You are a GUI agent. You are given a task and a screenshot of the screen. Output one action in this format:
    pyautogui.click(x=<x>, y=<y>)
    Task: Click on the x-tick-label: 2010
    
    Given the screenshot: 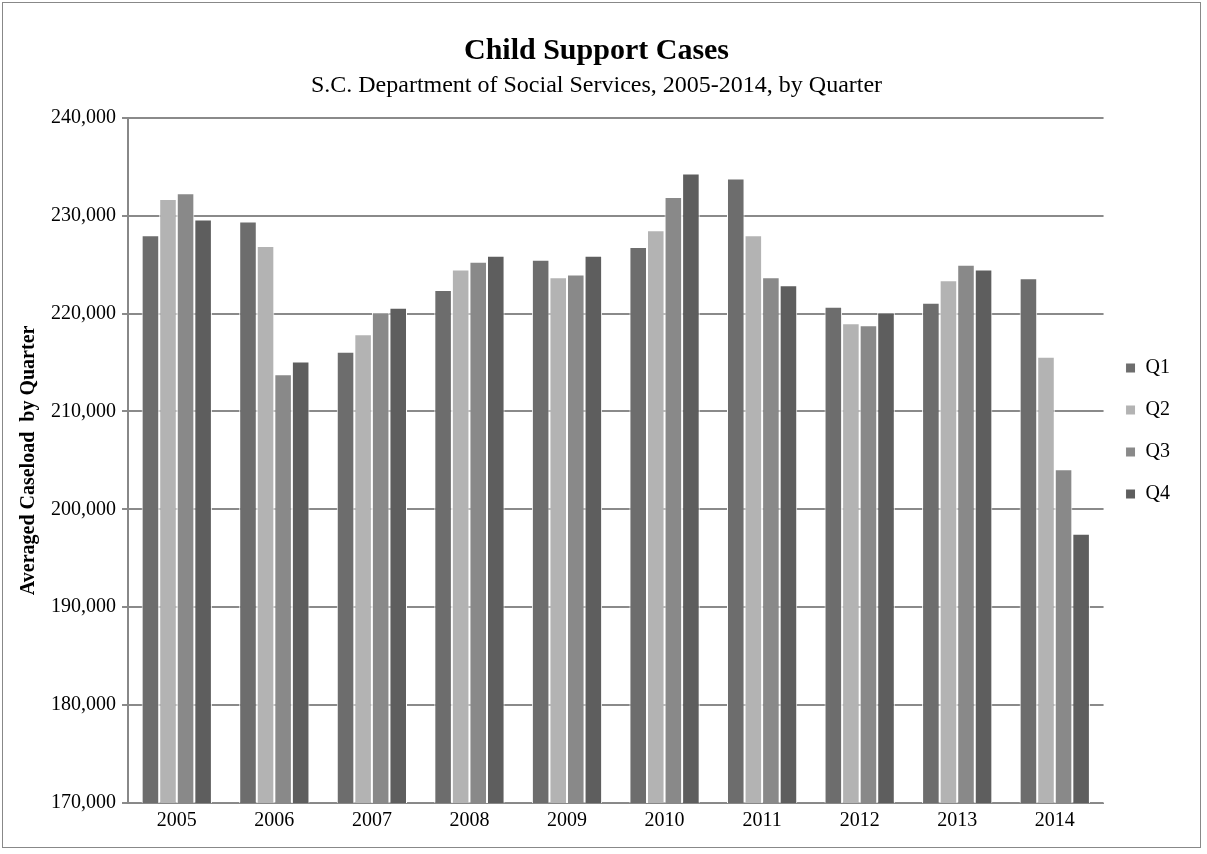 What is the action you would take?
    pyautogui.click(x=664, y=819)
    